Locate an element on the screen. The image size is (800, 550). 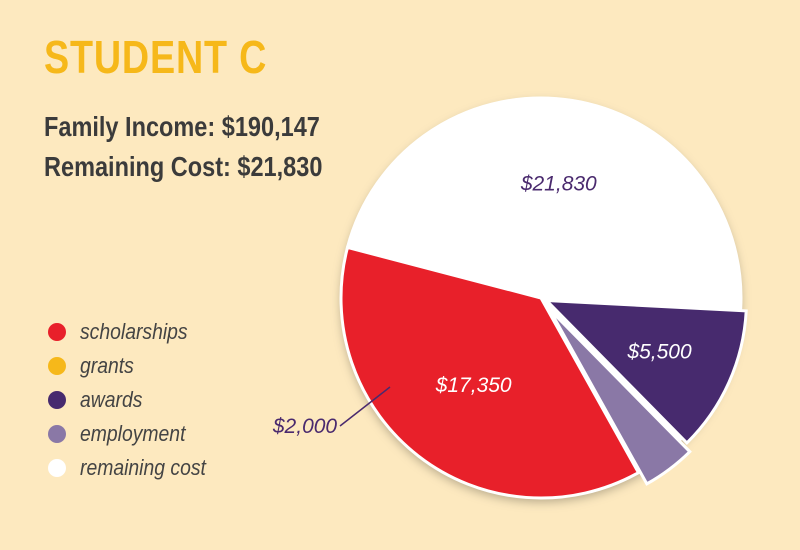
family-income: Family Income: $190,147 is located at coordinates (182, 126).